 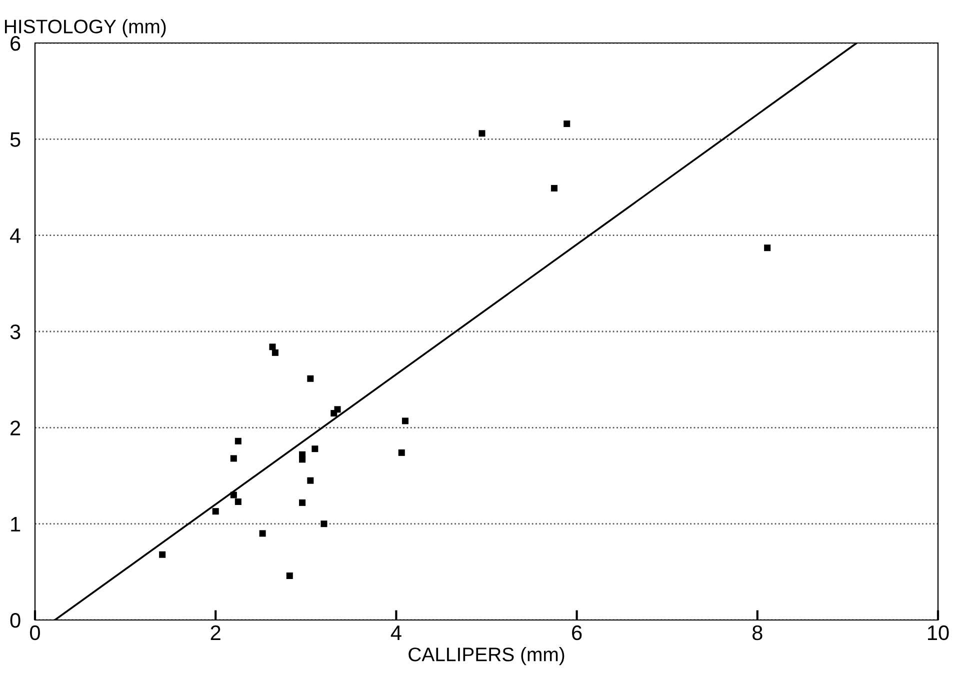 What do you see at coordinates (15, 620) in the screenshot?
I see `y-tick-label: 0` at bounding box center [15, 620].